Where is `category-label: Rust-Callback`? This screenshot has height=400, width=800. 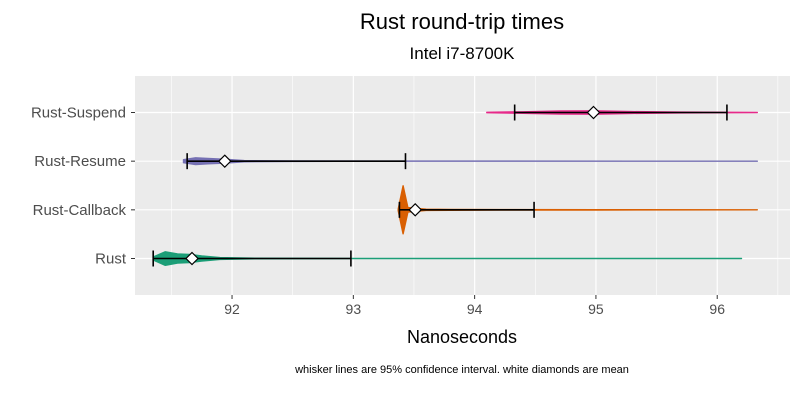 category-label: Rust-Callback is located at coordinates (80, 210).